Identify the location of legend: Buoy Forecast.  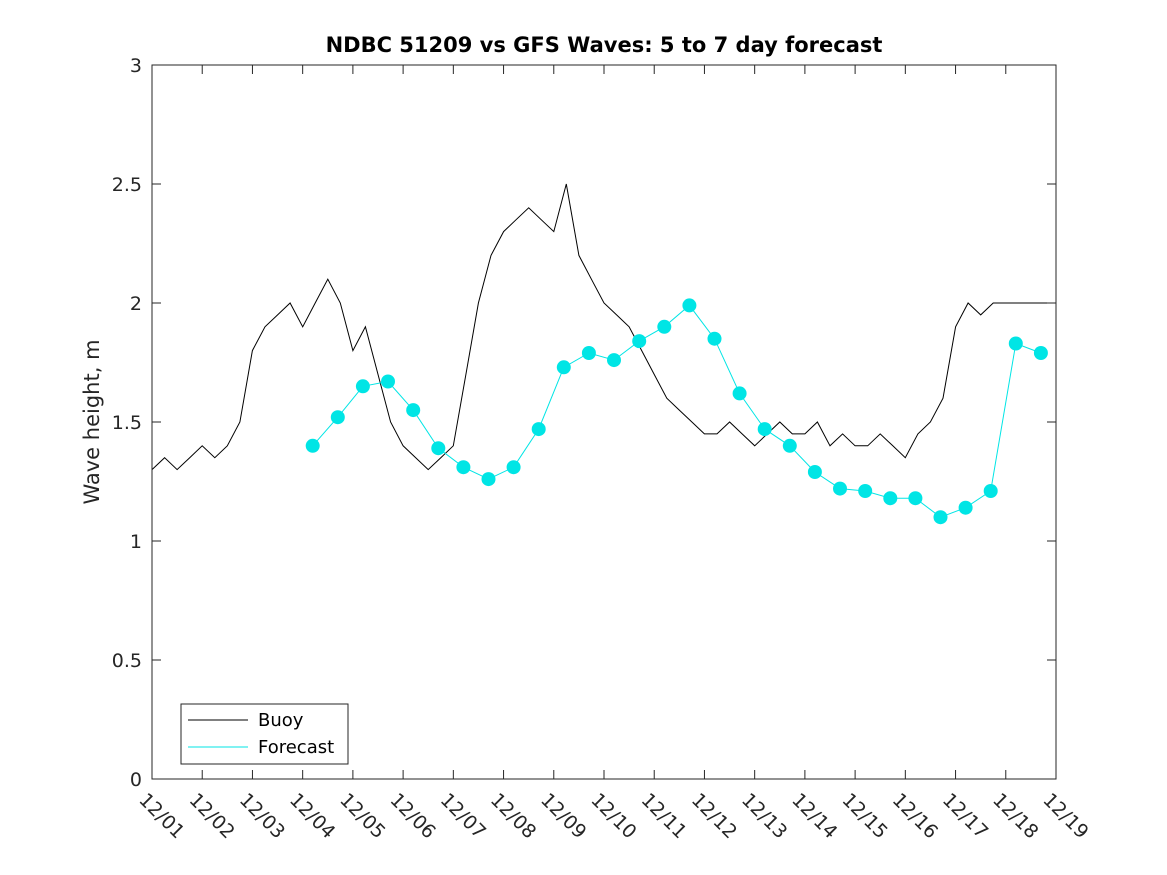
(264, 734).